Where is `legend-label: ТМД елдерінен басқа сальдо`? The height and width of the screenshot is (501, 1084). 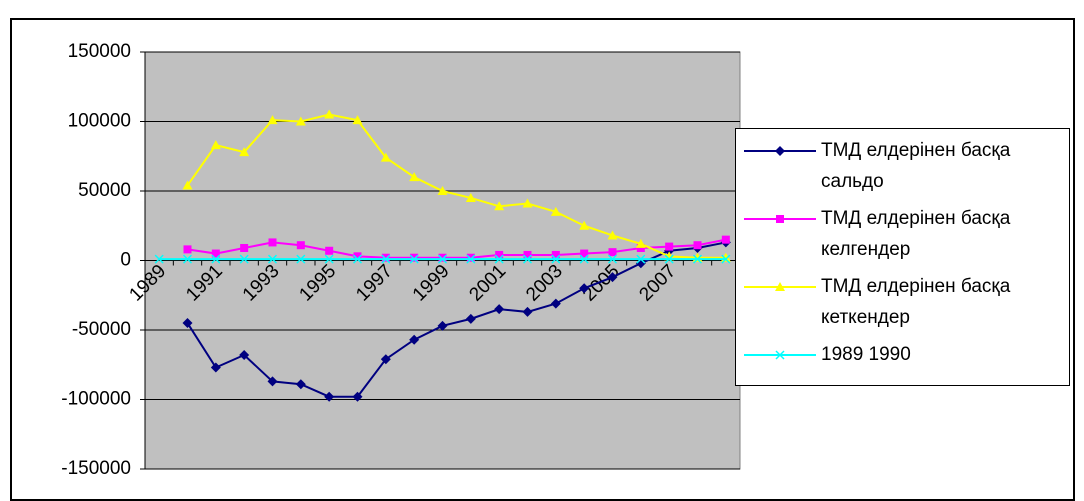 legend-label: ТМД елдерінен басқа сальдо is located at coordinates (916, 166).